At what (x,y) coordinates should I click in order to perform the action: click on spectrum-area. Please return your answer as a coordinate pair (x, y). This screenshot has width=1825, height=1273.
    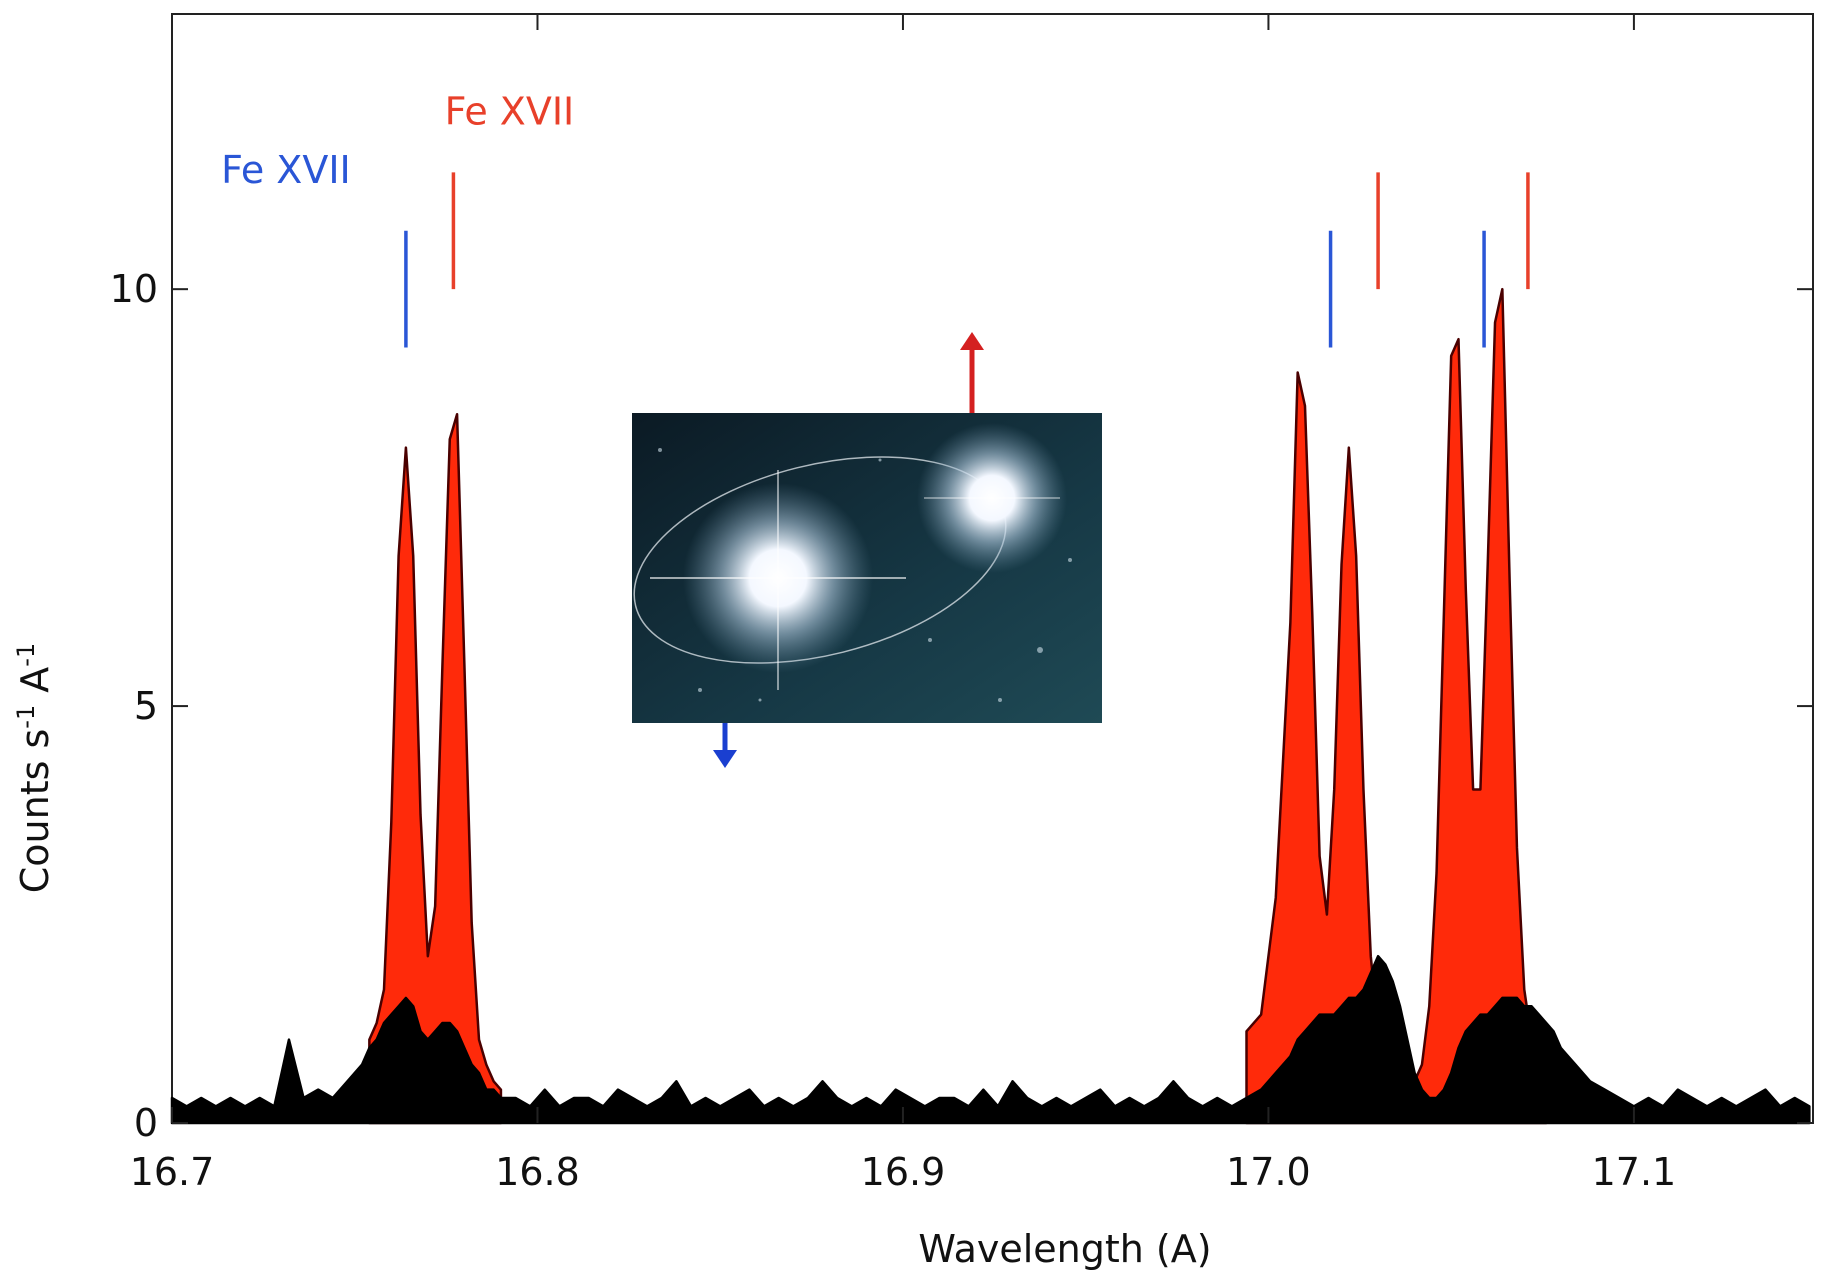
    Looking at the image, I should click on (990, 1039).